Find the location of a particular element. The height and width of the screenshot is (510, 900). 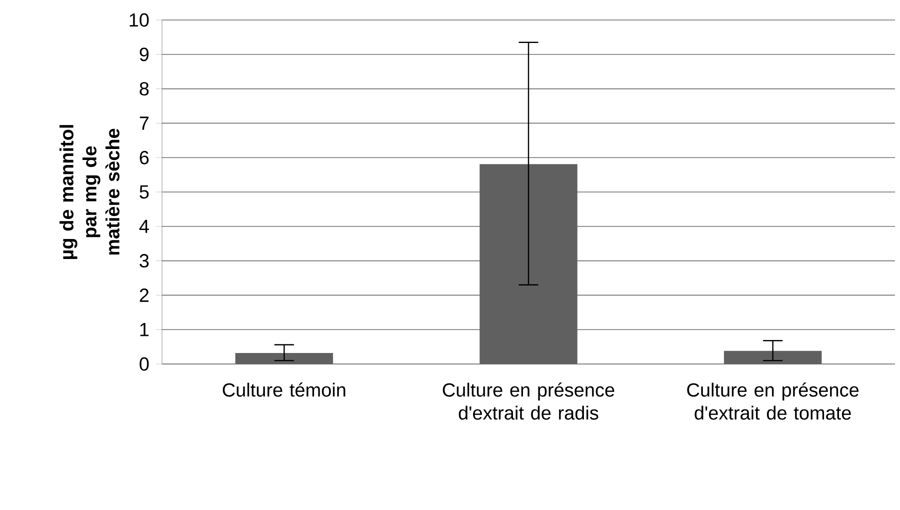

y-tick-label: 1 is located at coordinates (144, 329).